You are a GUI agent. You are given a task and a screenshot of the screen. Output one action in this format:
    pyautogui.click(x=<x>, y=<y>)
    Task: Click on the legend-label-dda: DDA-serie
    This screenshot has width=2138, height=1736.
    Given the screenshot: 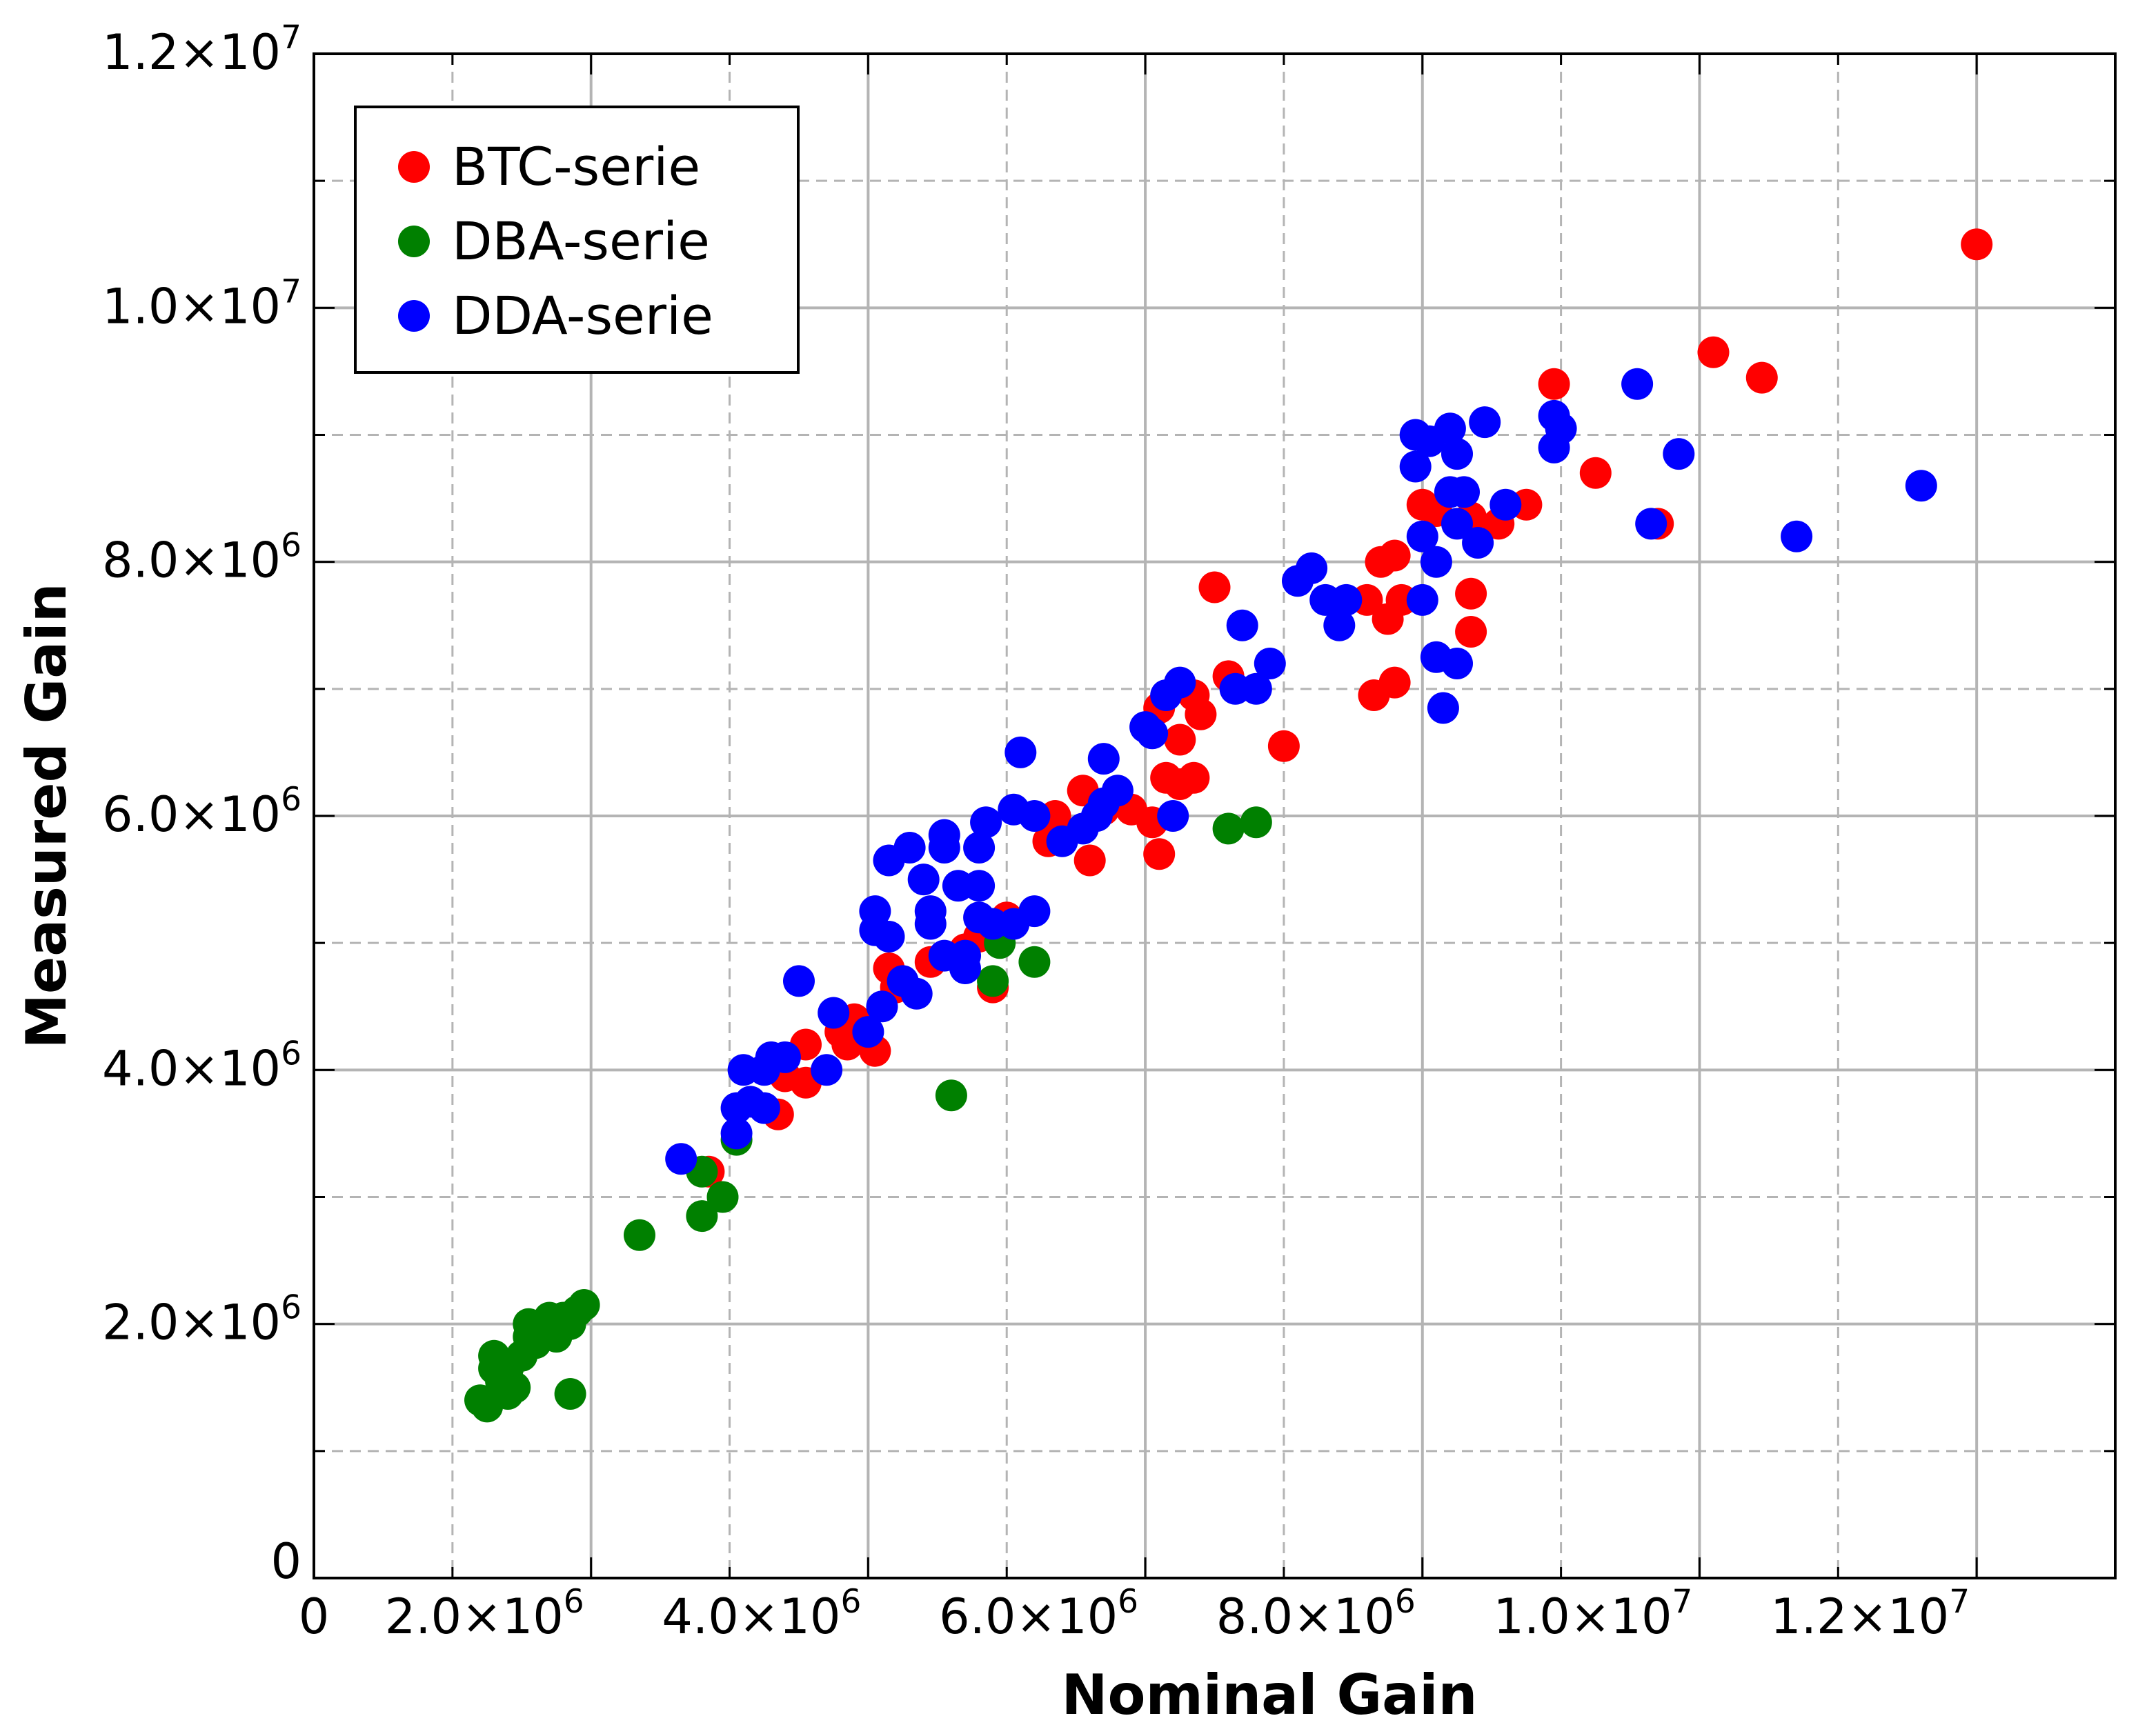 What is the action you would take?
    pyautogui.click(x=582, y=315)
    